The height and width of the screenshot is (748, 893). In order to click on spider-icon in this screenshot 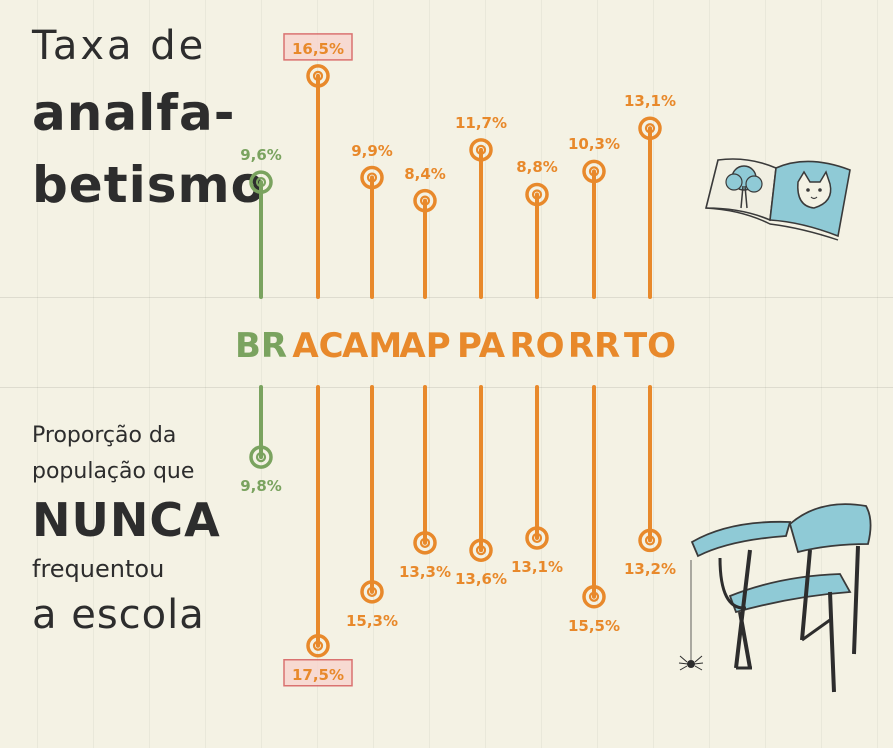, I will do `click(691, 615)`.